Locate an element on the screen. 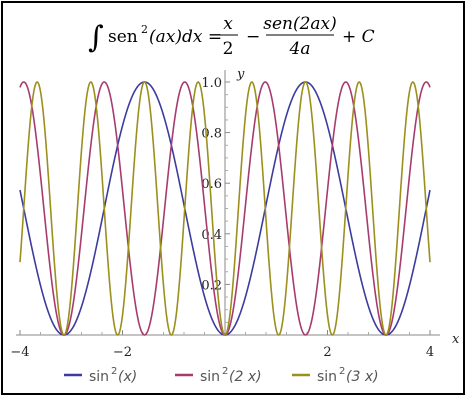  legend-label-arg: (2 x) is located at coordinates (245, 377).